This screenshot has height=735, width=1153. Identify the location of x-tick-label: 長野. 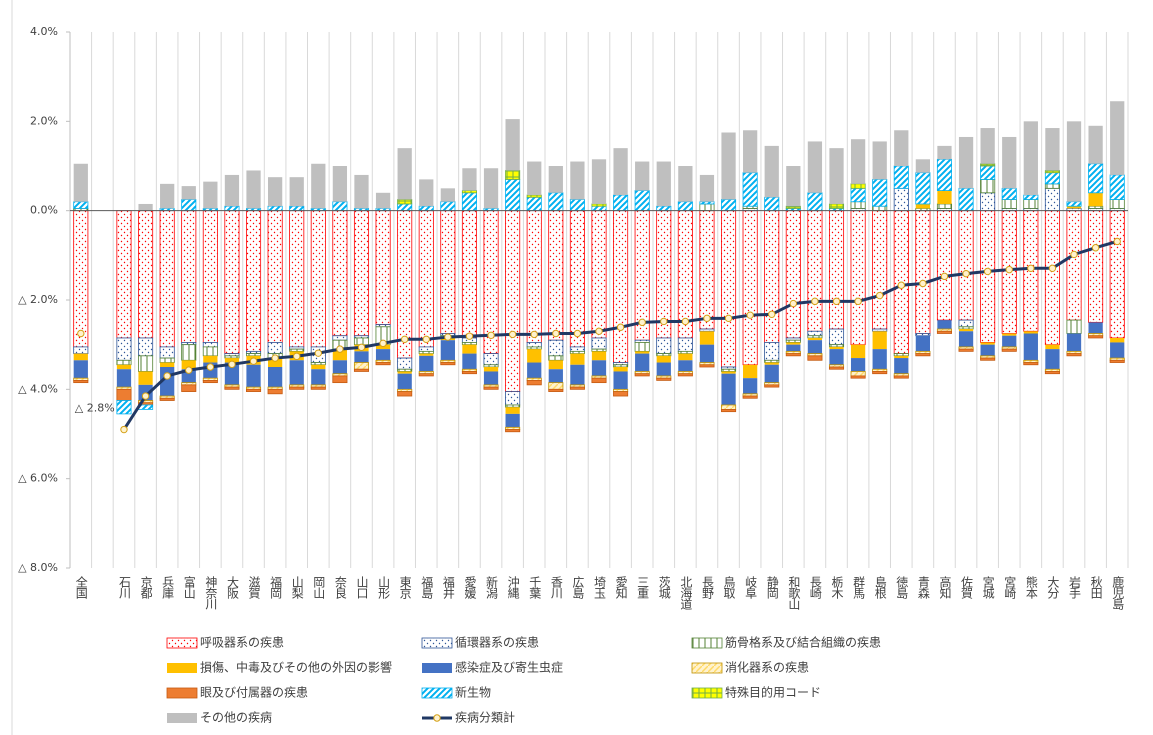
(707, 587).